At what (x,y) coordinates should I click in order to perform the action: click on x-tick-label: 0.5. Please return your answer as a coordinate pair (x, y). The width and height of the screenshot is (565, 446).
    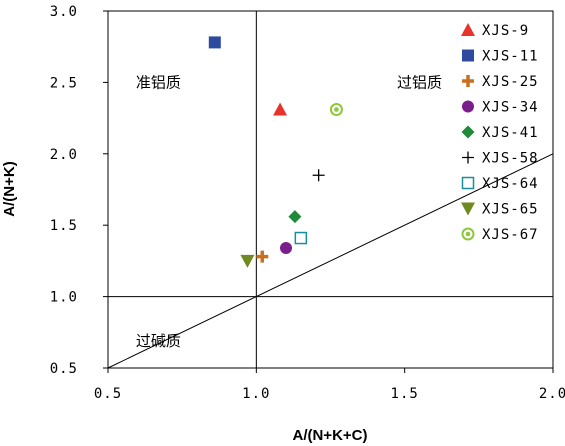
    Looking at the image, I should click on (108, 394).